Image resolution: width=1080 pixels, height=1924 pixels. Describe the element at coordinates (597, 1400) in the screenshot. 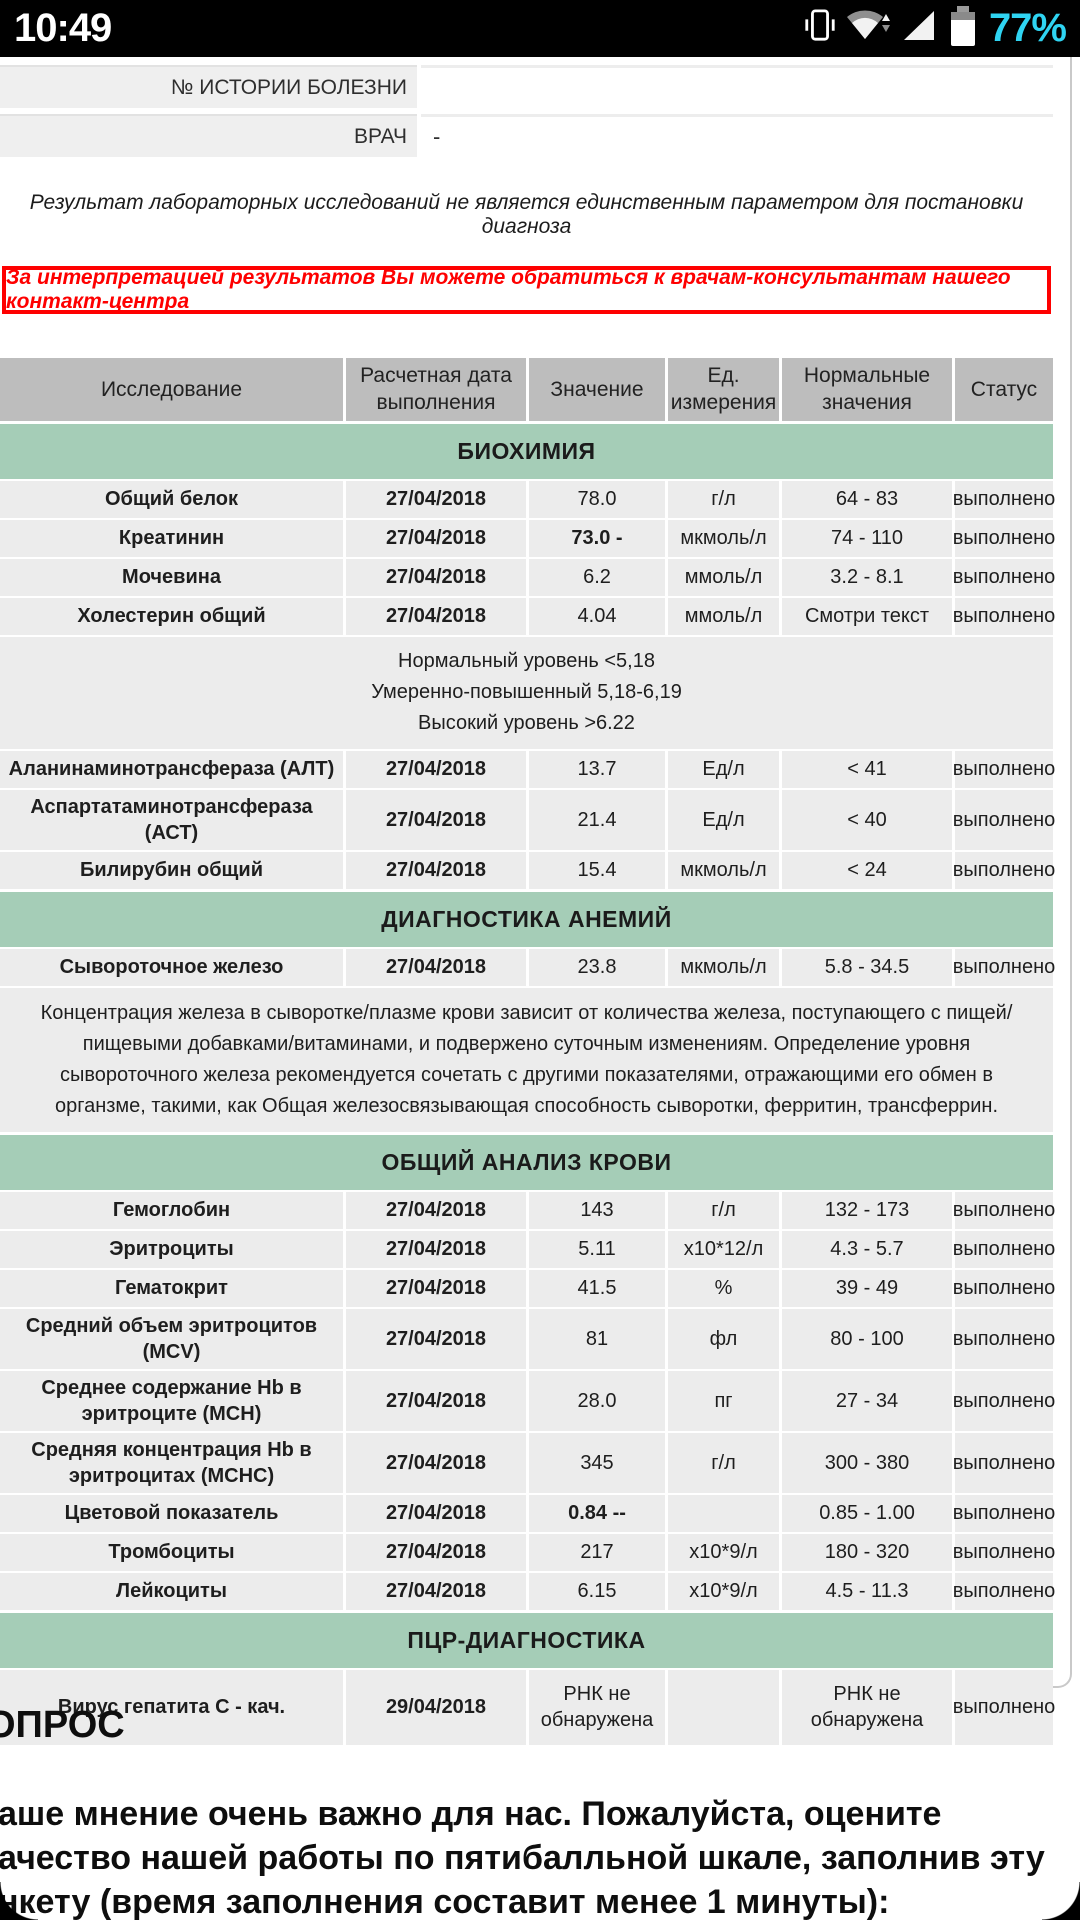

I see `cell-value: 28.0` at that location.